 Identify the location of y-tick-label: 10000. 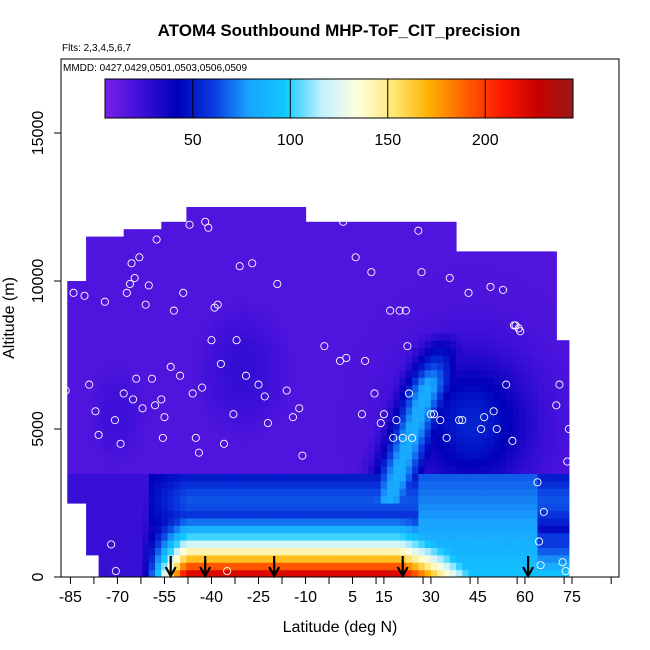
(38, 281).